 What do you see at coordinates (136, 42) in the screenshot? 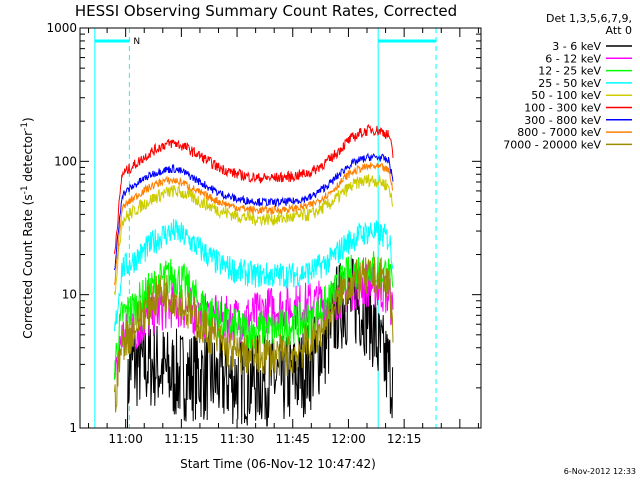
I see `night-label-0: N` at bounding box center [136, 42].